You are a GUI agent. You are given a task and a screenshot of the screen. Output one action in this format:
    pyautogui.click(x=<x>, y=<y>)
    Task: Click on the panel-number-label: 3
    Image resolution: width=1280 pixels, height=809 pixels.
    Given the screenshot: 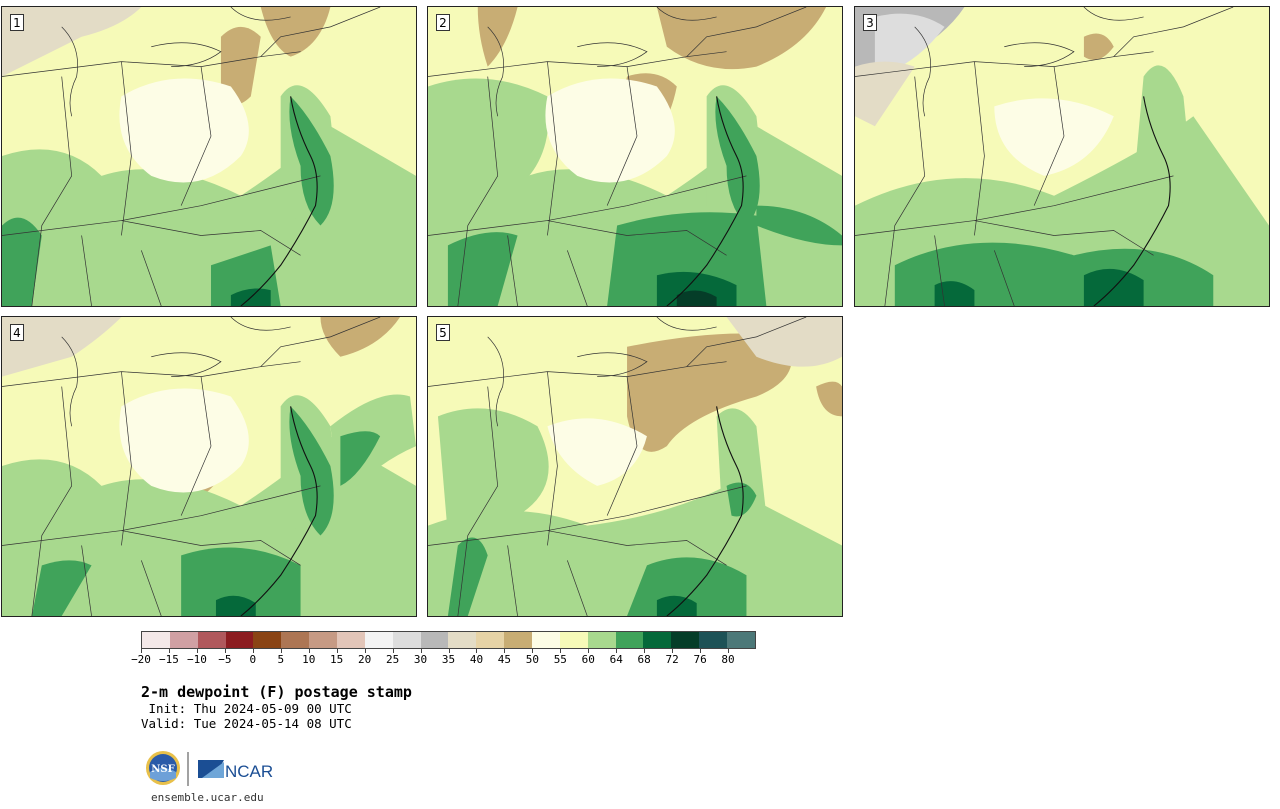 What is the action you would take?
    pyautogui.click(x=870, y=22)
    